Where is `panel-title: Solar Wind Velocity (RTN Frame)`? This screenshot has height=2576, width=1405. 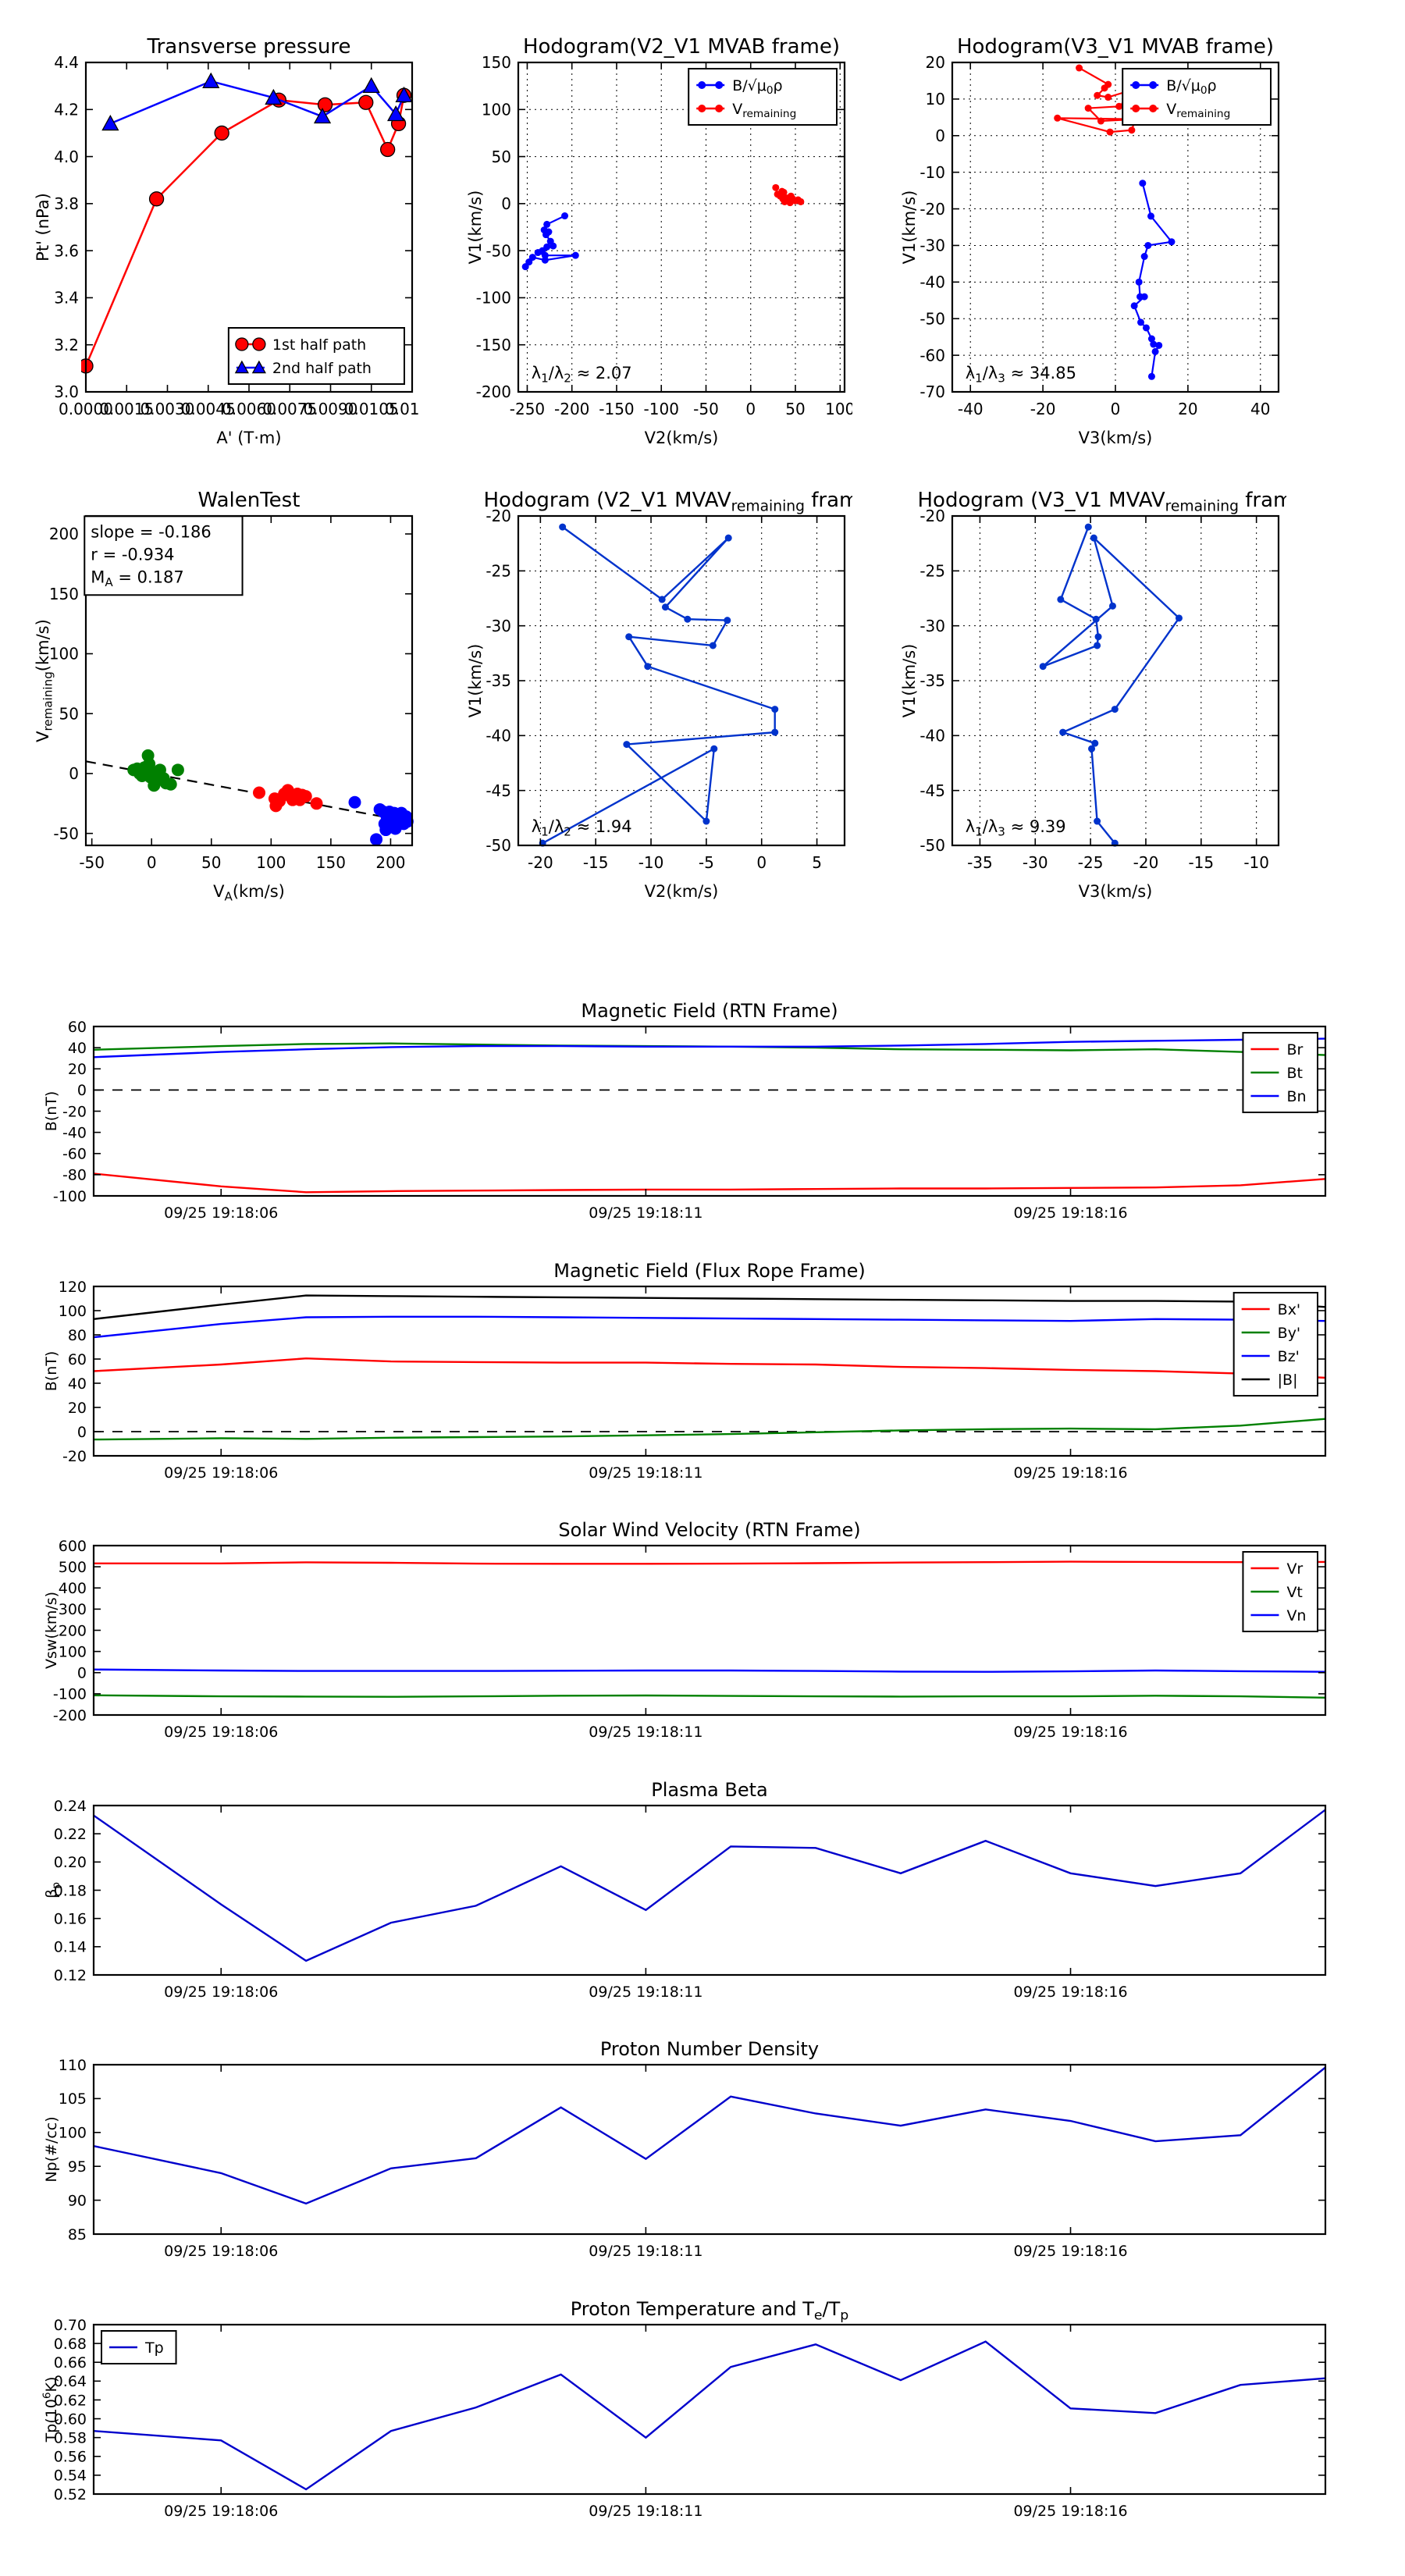
panel-title: Solar Wind Velocity (RTN Frame) is located at coordinates (709, 1530).